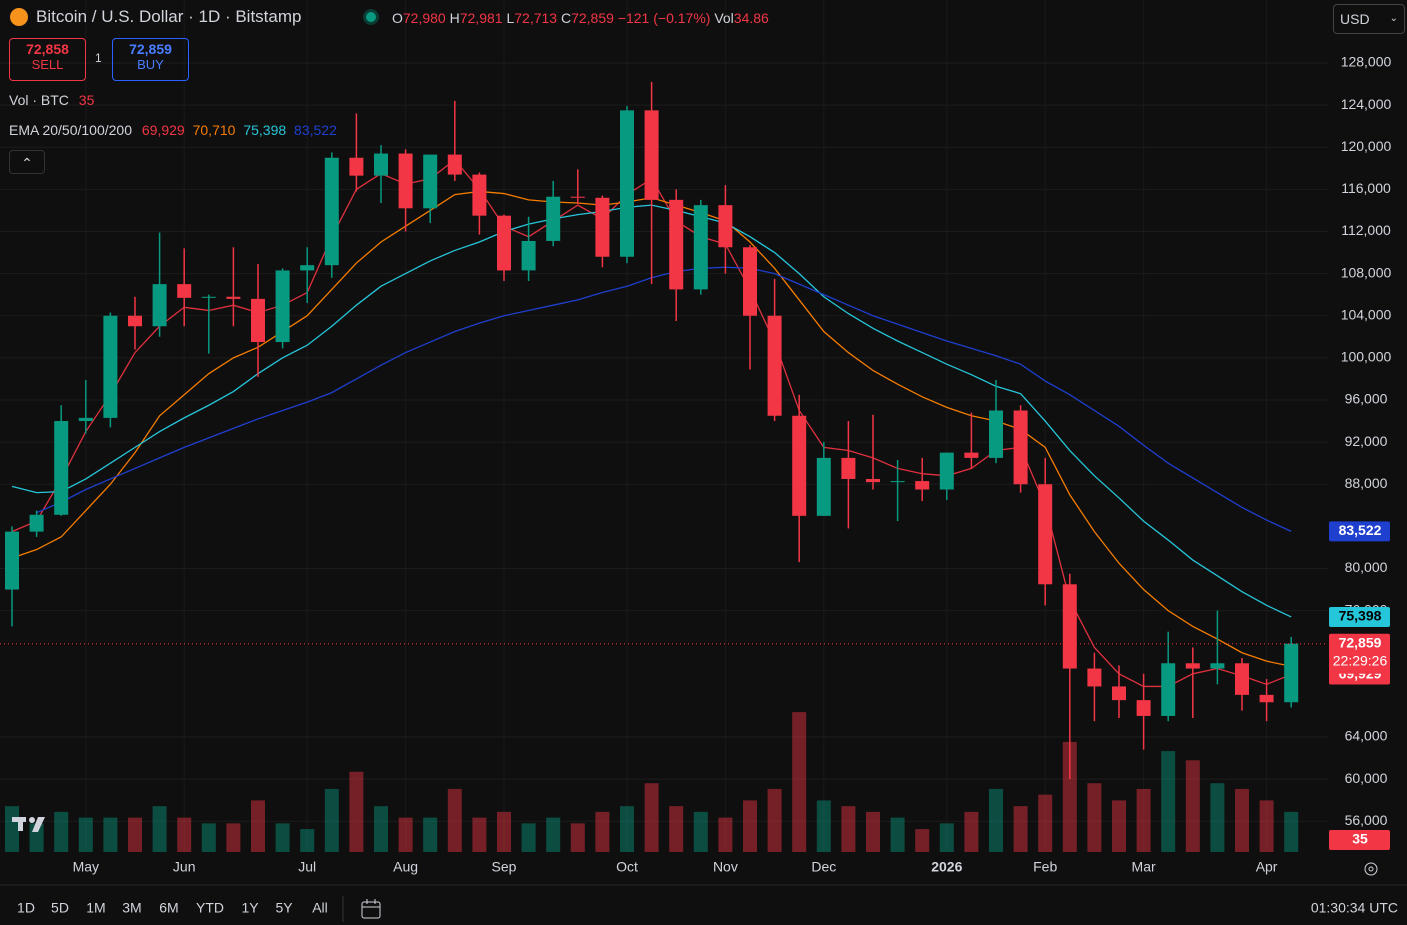 The height and width of the screenshot is (925, 1407). I want to click on price-tag-label: 72,859, so click(1360, 642).